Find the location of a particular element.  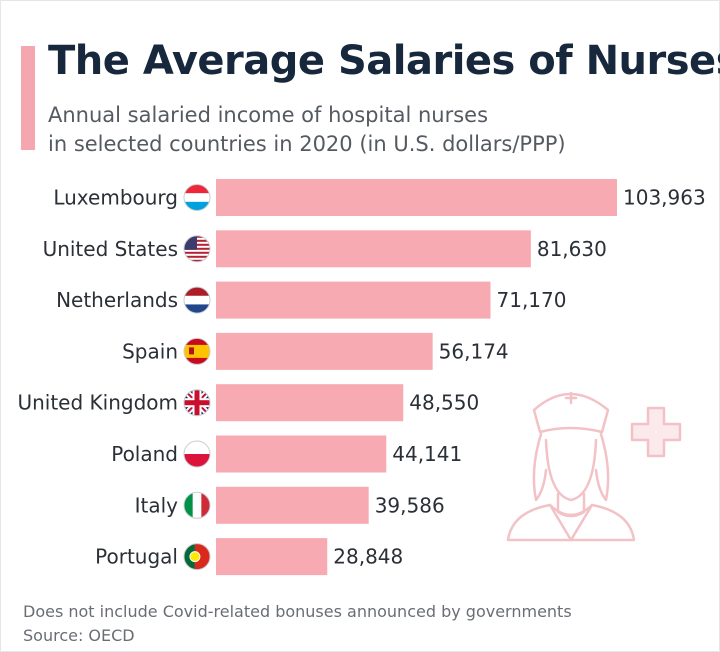

chart-title: The Average Salaries of Nurses is located at coordinates (384, 61).